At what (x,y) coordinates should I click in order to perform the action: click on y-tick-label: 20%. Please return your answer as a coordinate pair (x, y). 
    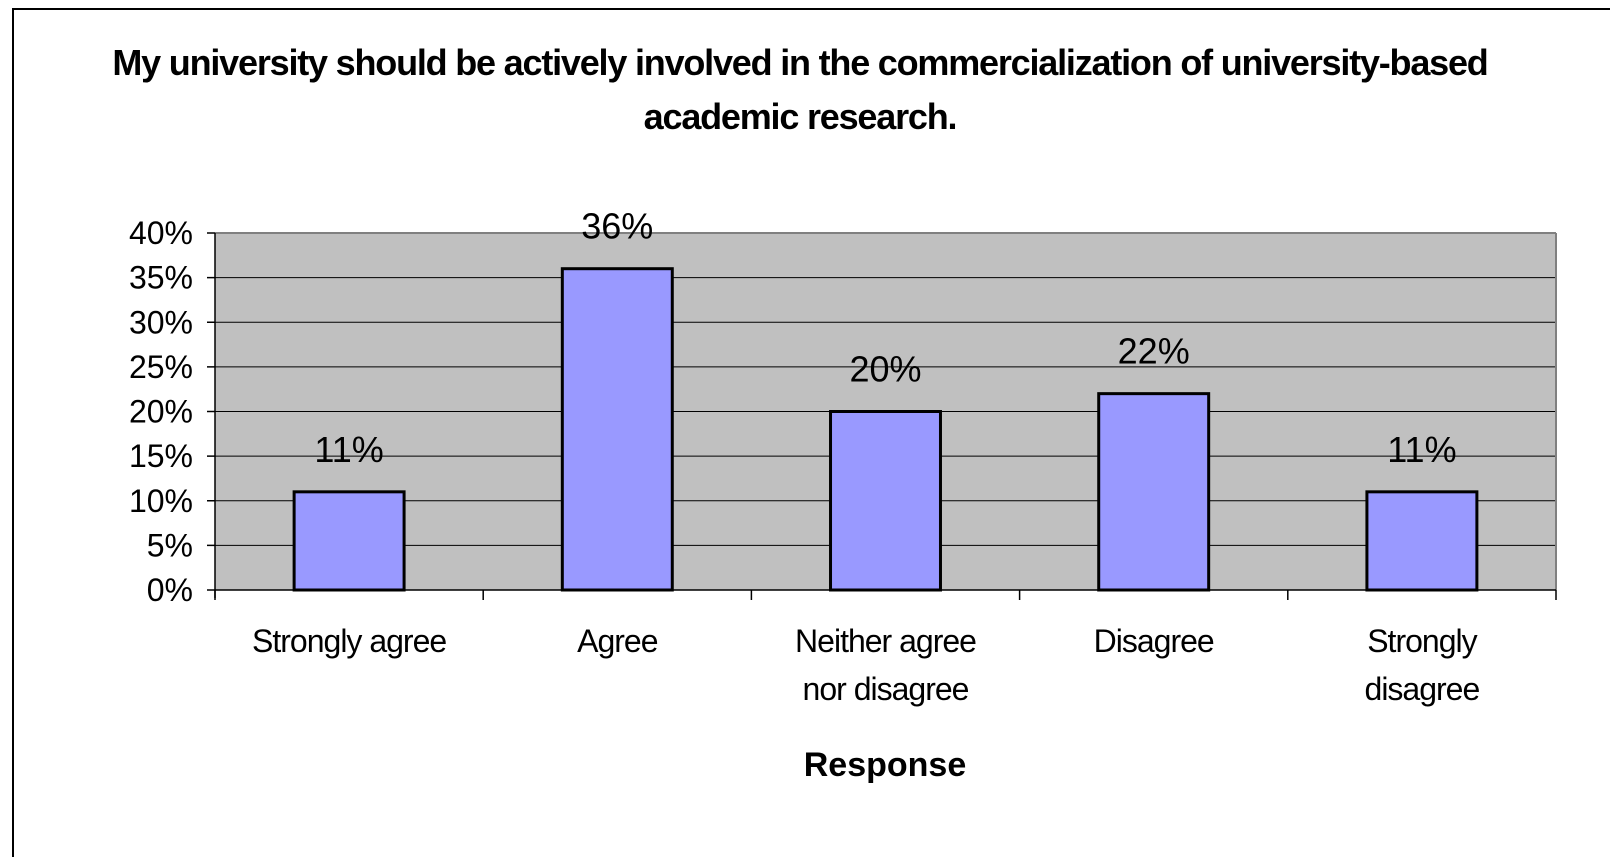
    Looking at the image, I should click on (161, 412).